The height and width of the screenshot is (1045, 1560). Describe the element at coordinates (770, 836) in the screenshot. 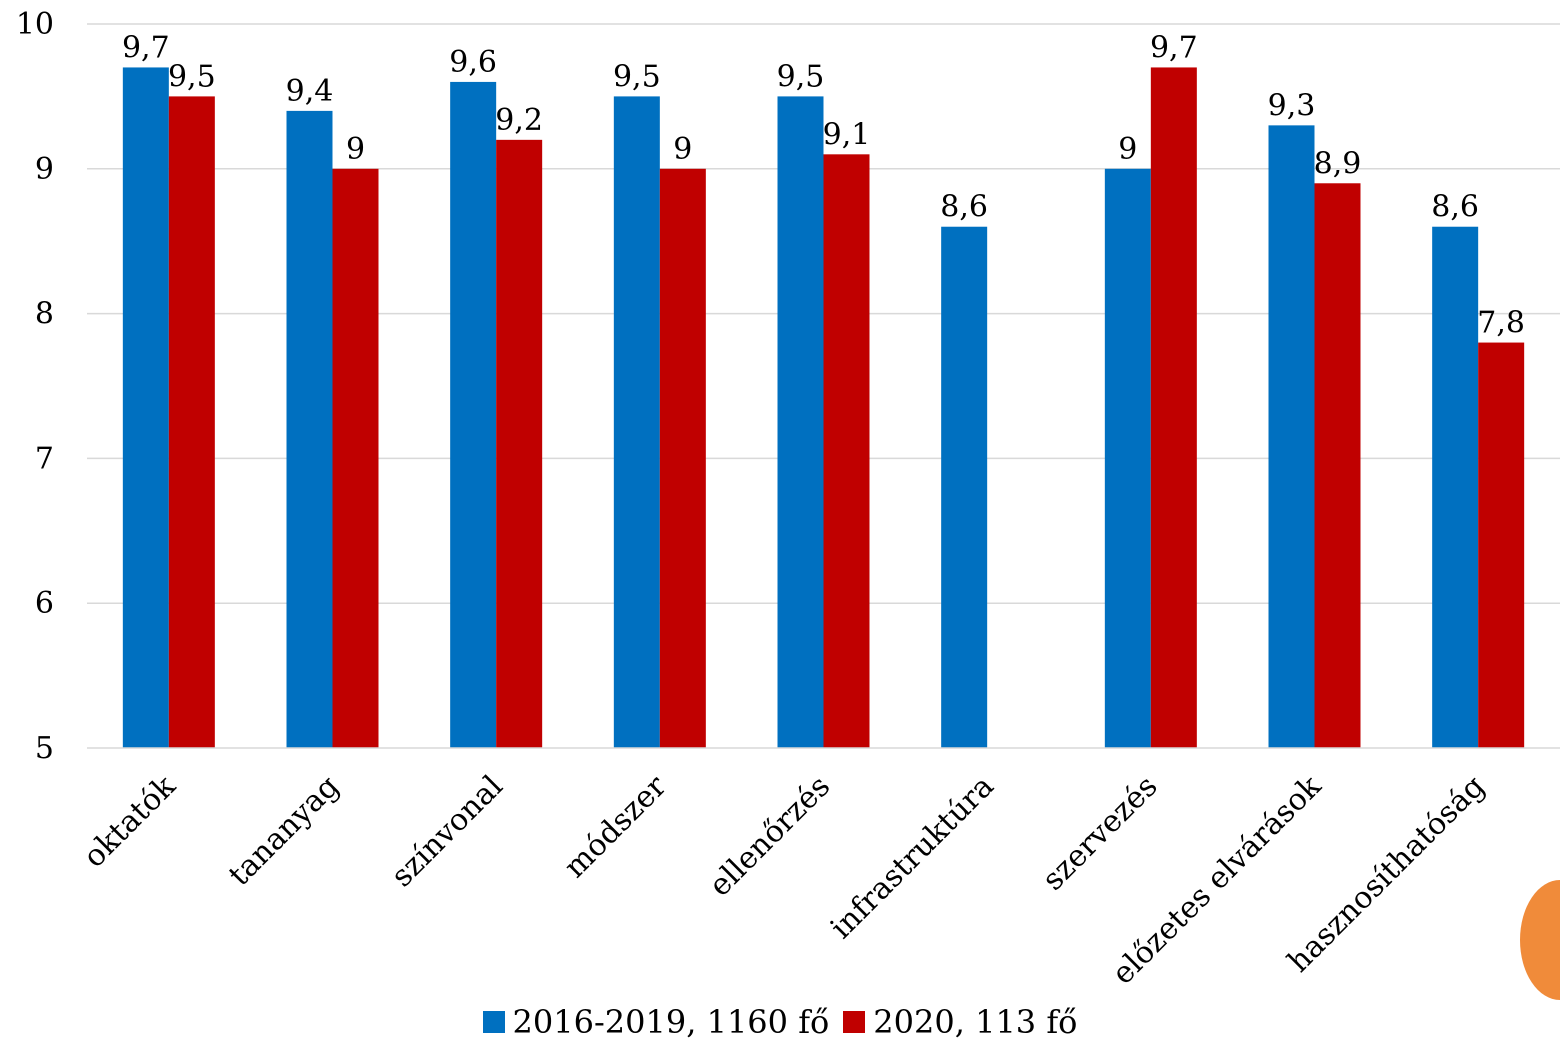

I see `x-tick-label: ellenőrzés` at that location.